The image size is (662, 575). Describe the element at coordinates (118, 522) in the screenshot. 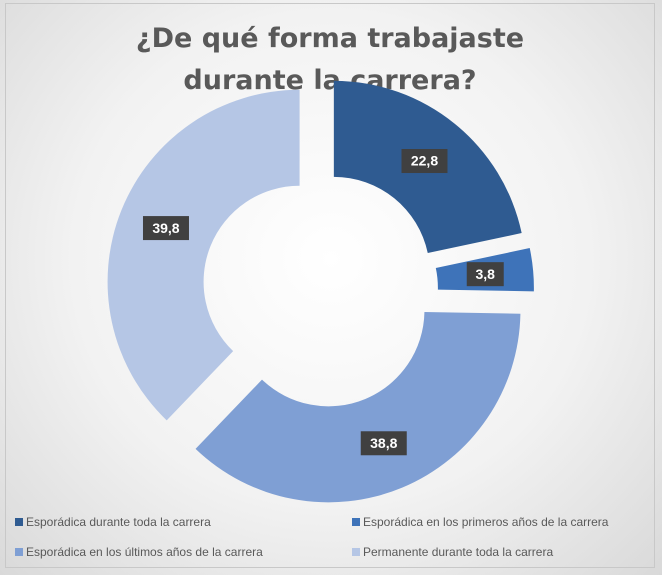

I see `legend-label: Esporádica durante toda la carrera` at that location.